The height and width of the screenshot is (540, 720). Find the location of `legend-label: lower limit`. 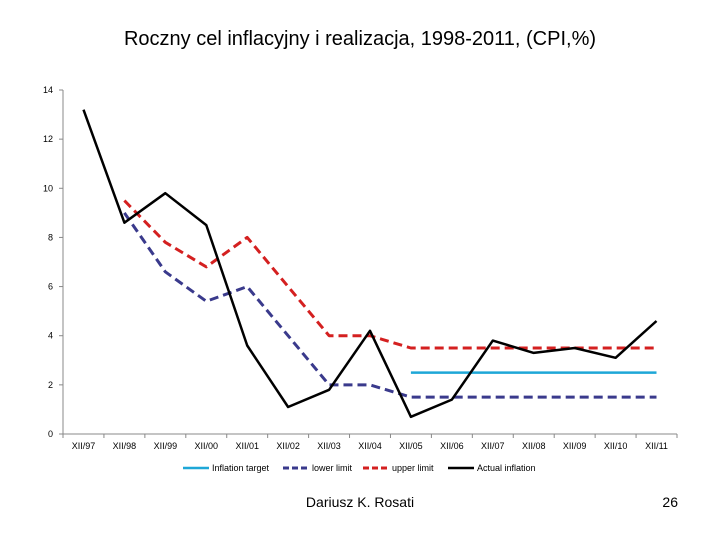

legend-label: lower limit is located at coordinates (332, 468).